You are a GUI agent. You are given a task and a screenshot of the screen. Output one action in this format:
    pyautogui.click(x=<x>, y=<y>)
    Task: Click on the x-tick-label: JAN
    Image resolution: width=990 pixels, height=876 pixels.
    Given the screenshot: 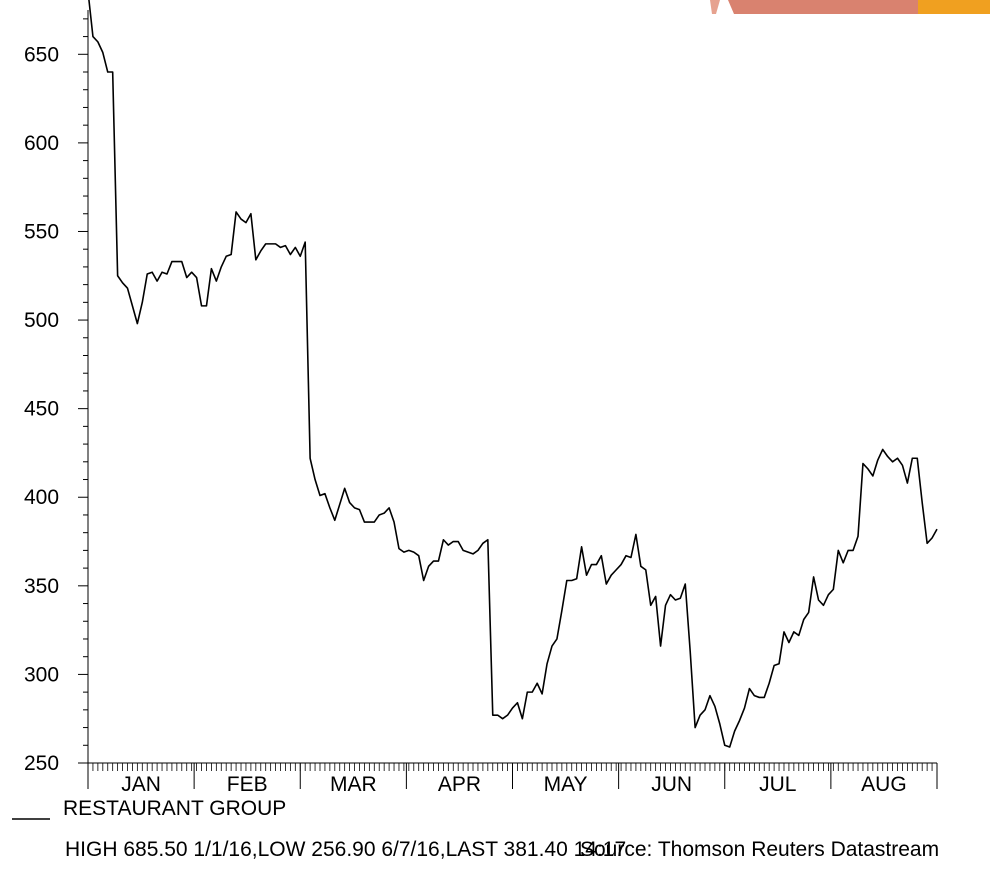 What is the action you would take?
    pyautogui.click(x=141, y=784)
    